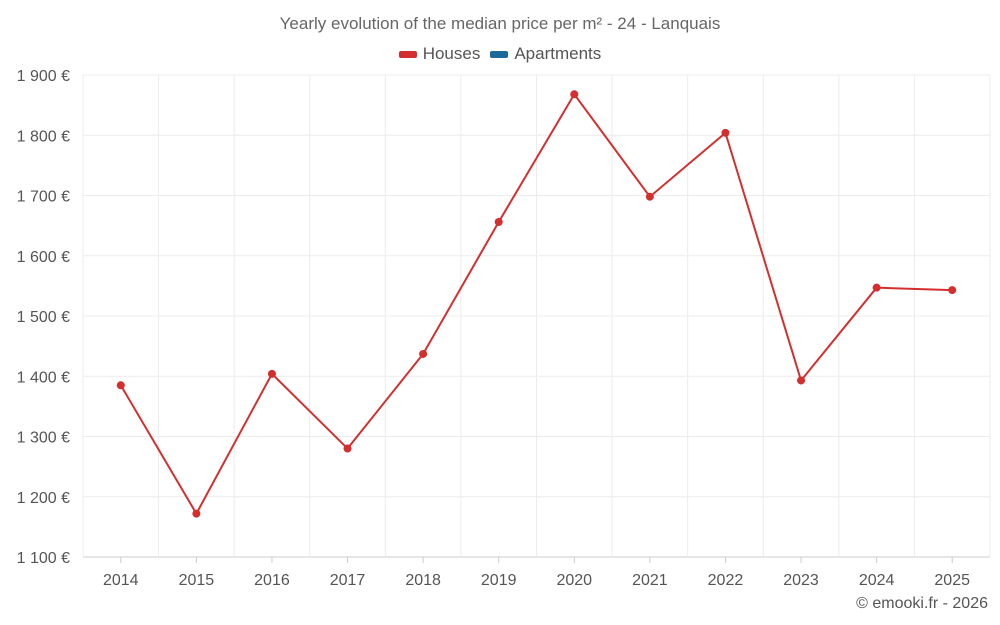  What do you see at coordinates (574, 94) in the screenshot?
I see `data-point-houses-2020` at bounding box center [574, 94].